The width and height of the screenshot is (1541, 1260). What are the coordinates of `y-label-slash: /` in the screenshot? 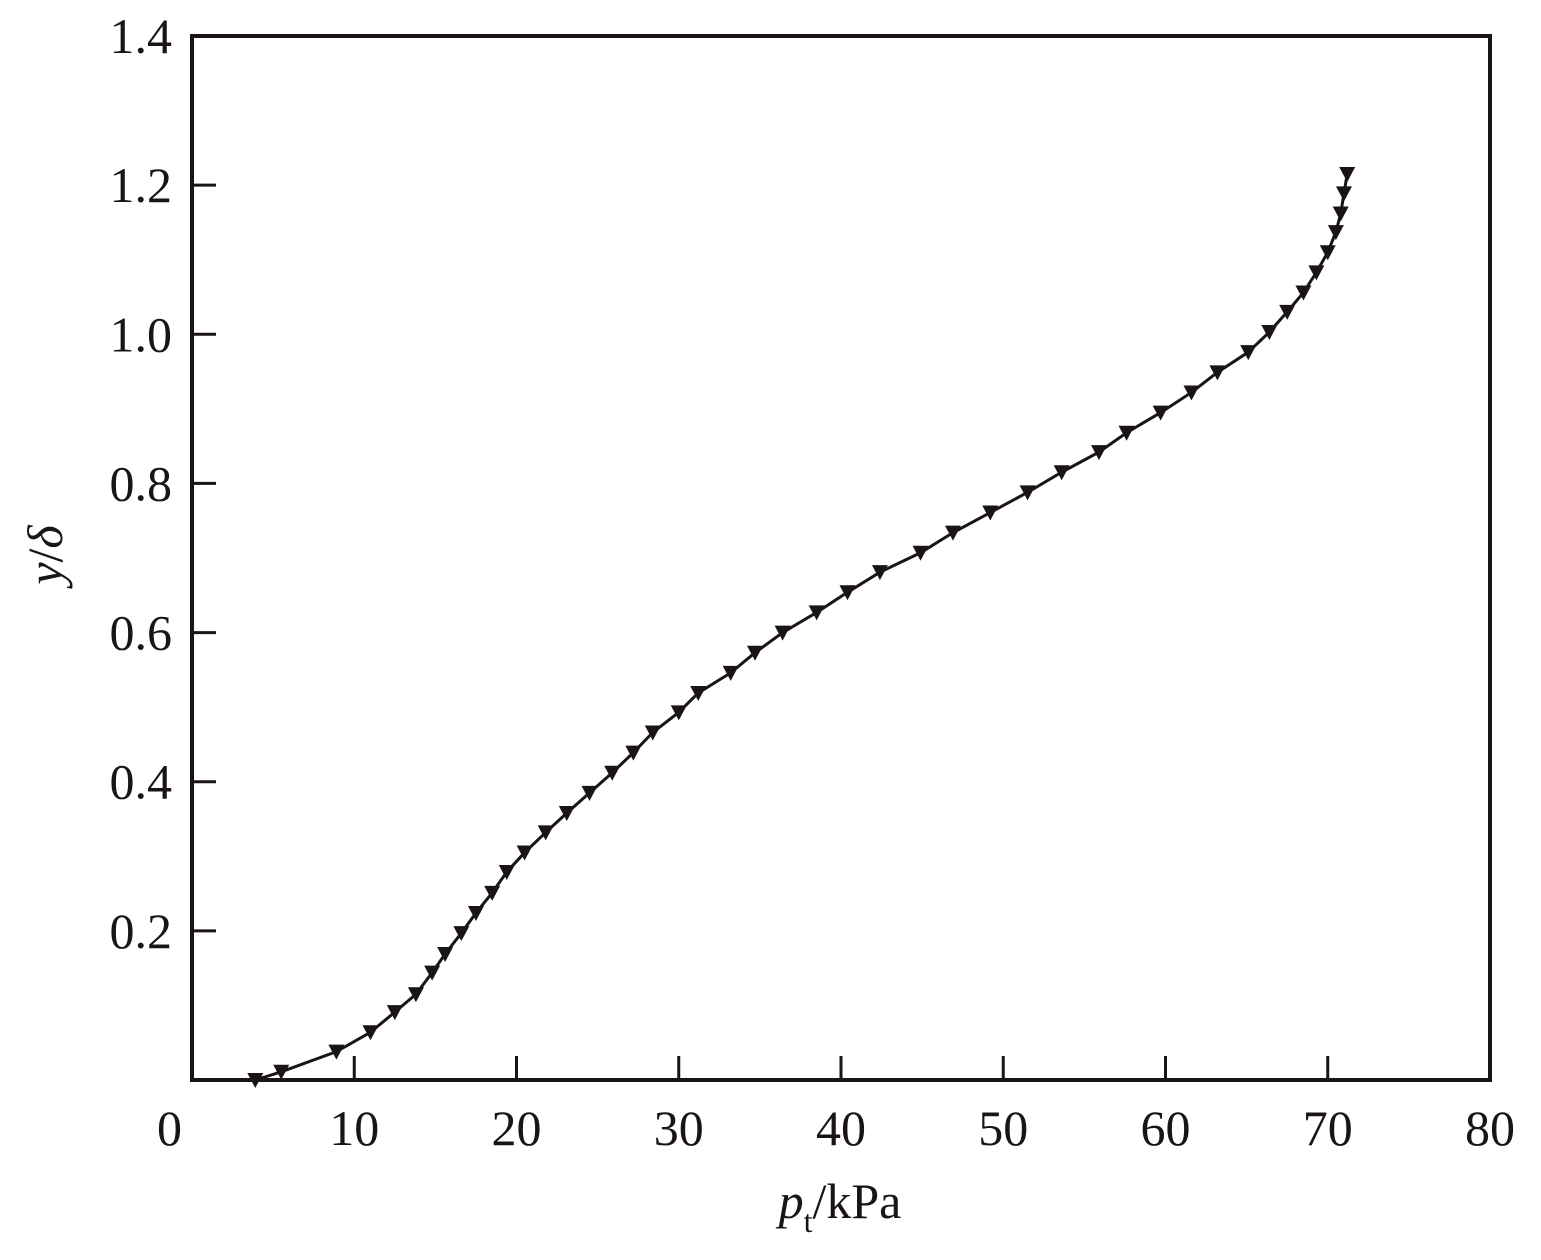 It's located at (45, 555).